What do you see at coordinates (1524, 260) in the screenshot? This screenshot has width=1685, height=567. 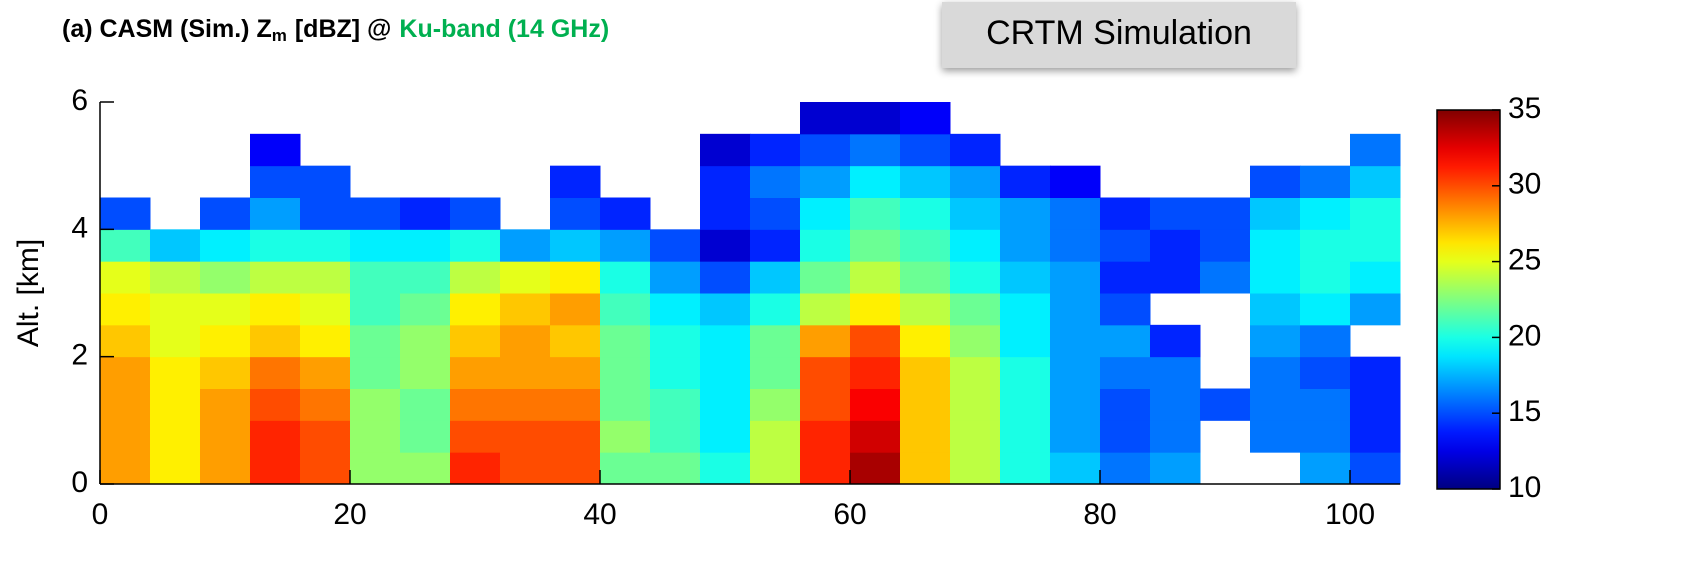 I see `colorbar-tick-label: 25` at bounding box center [1524, 260].